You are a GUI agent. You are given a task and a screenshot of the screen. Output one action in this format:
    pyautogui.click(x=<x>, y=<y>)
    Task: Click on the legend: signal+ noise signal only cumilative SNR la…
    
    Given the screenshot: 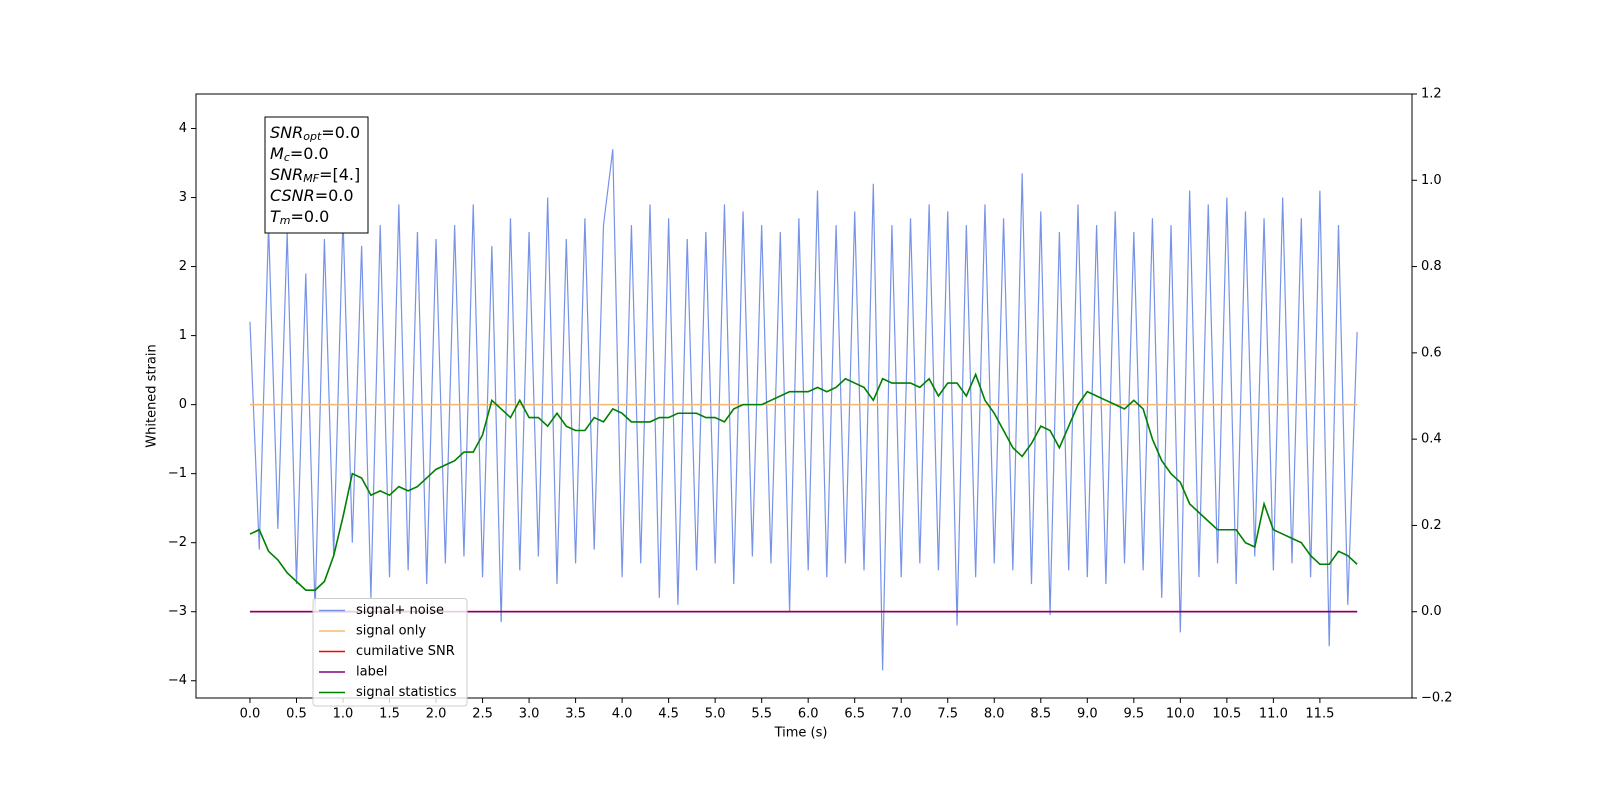 What is the action you would take?
    pyautogui.click(x=390, y=652)
    